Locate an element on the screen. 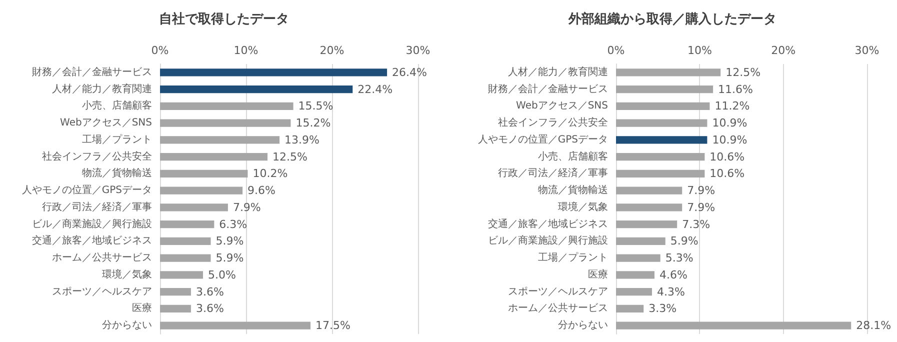 The image size is (897, 342). data-label: 9.6% is located at coordinates (262, 191).